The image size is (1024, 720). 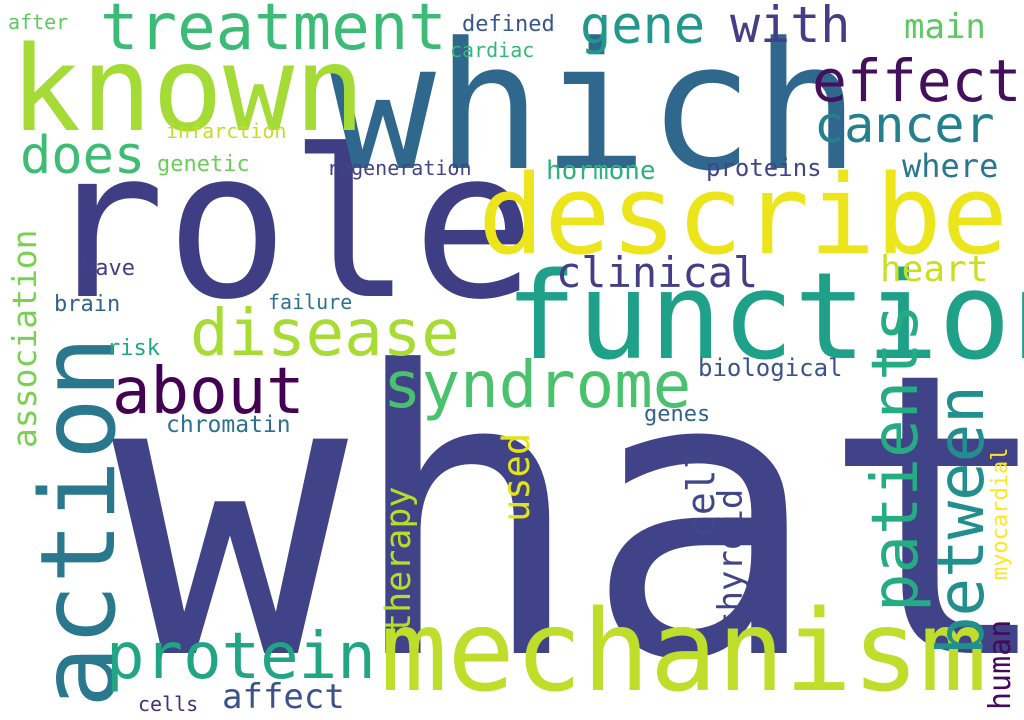 I want to click on word-function: function, so click(x=764, y=317).